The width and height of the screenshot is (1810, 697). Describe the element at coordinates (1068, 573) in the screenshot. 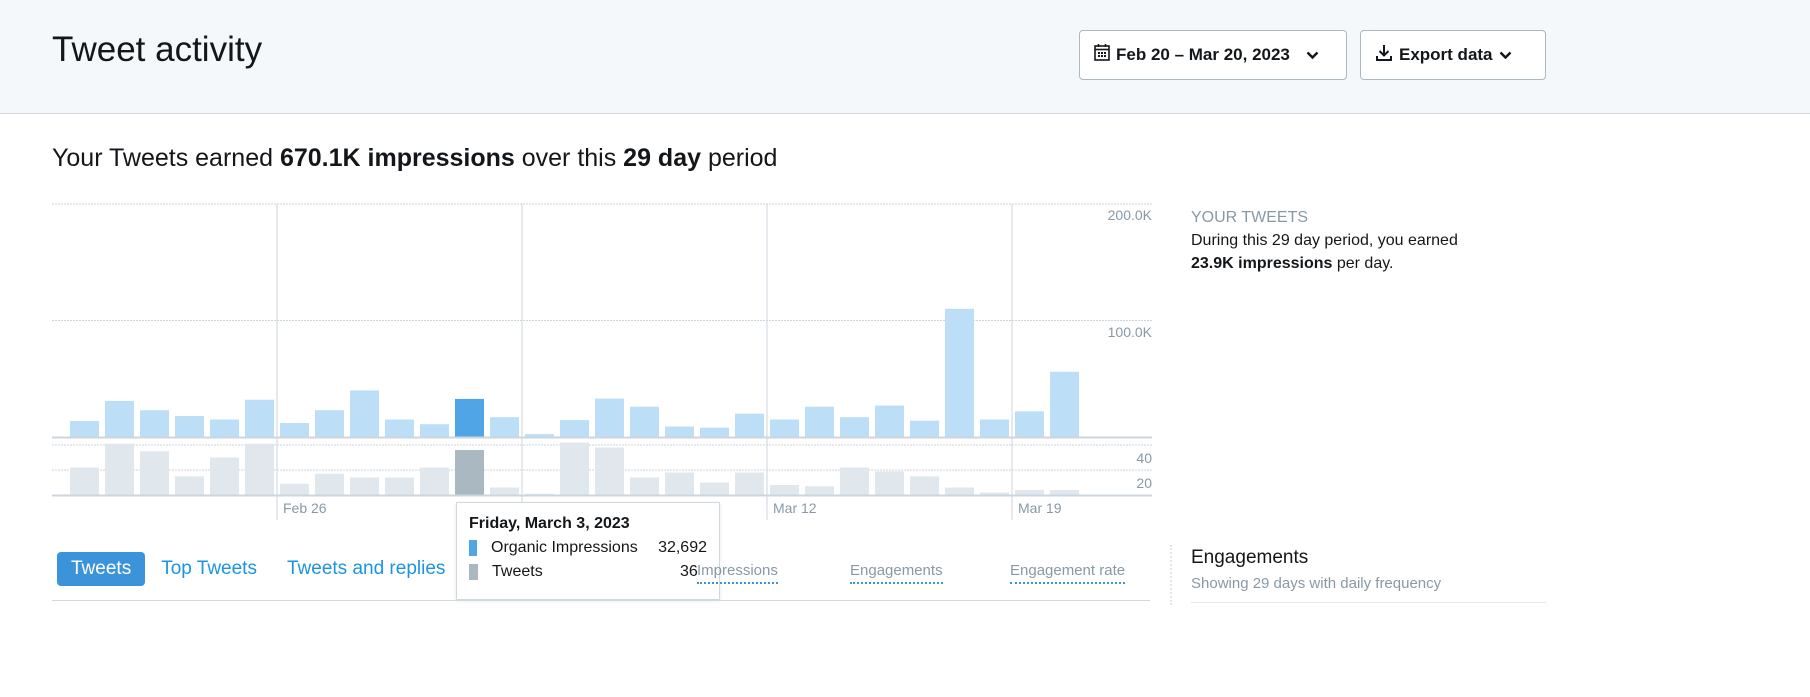

I see `metric-engagement-rate: Engagement rate` at that location.